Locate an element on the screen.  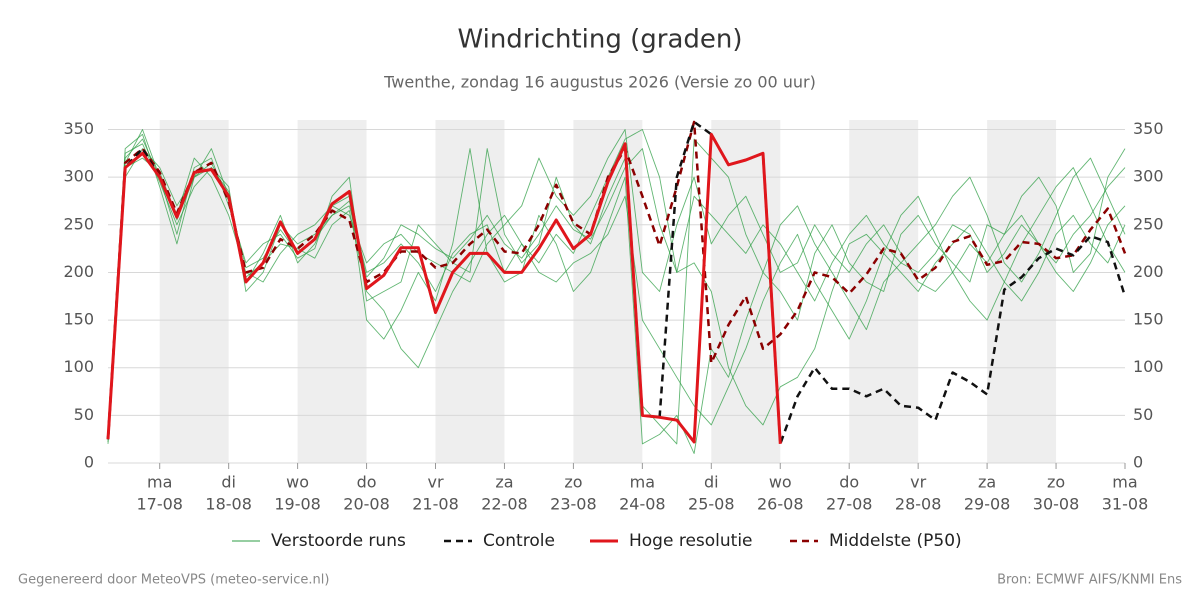
y-tick-label: 50 is located at coordinates (84, 414).